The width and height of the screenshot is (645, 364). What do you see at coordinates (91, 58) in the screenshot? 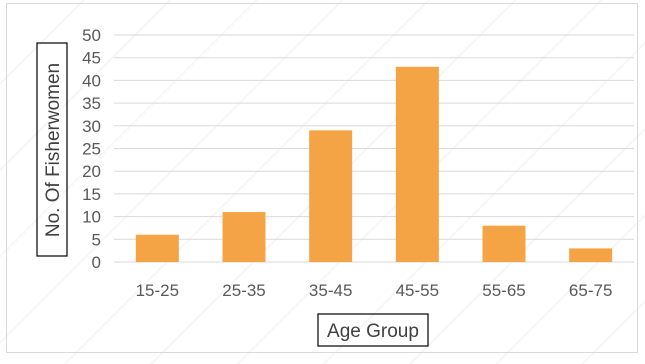
I see `y-tick-label: 45` at bounding box center [91, 58].